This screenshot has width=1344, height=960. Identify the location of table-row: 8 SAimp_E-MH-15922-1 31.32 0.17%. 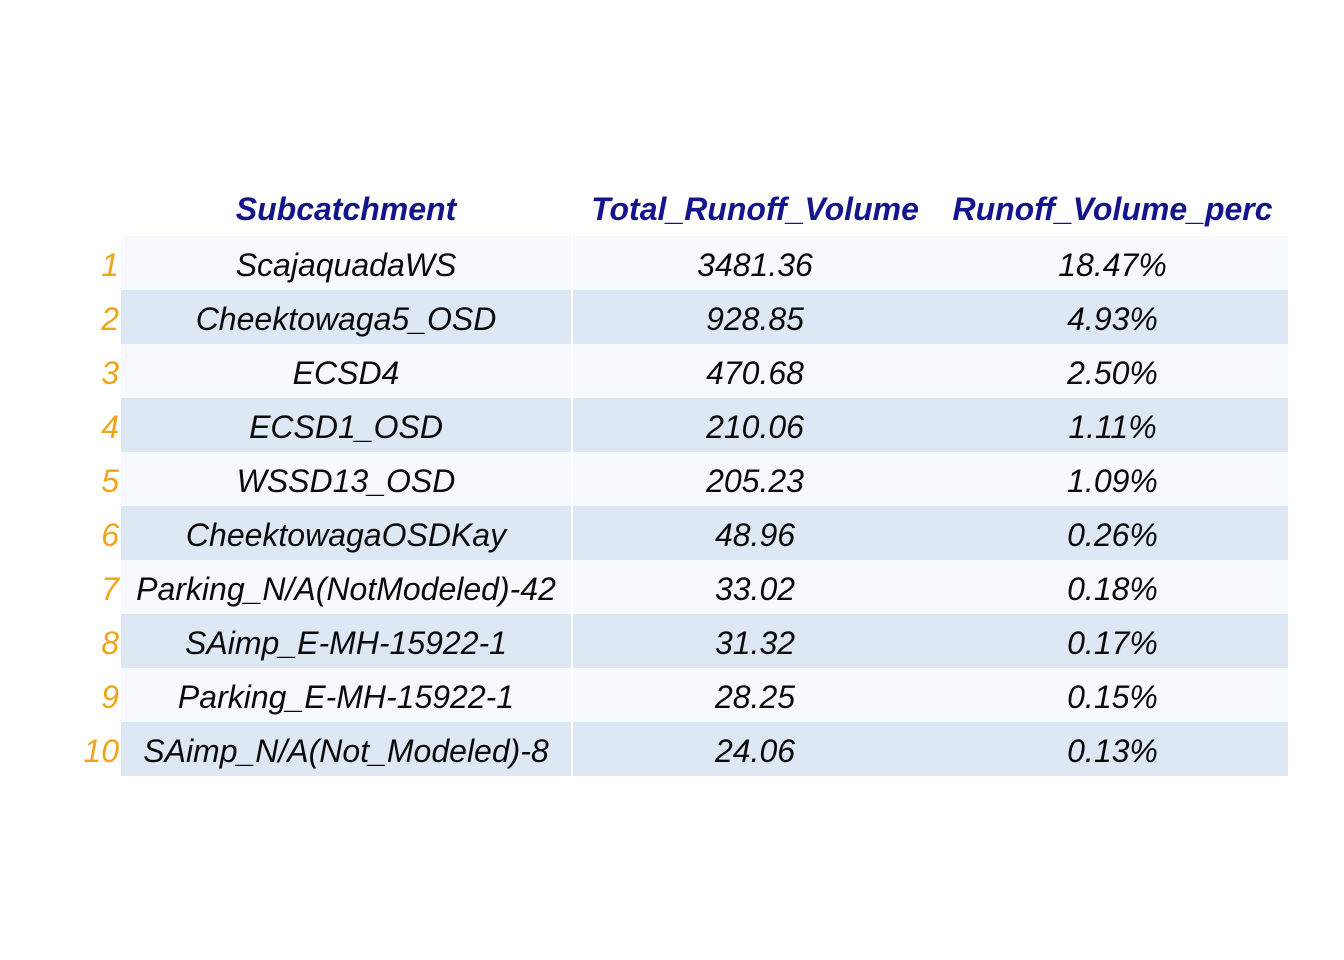
(672, 641).